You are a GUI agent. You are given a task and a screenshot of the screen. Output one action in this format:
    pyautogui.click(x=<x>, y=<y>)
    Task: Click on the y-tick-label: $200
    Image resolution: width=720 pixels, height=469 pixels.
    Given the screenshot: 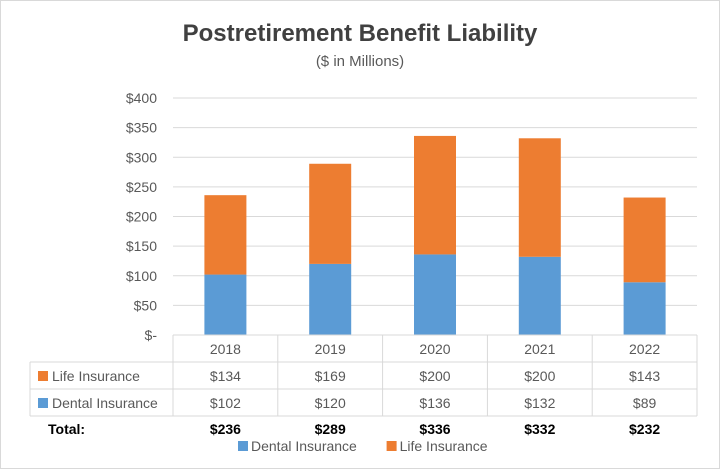 What is the action you would take?
    pyautogui.click(x=141, y=217)
    